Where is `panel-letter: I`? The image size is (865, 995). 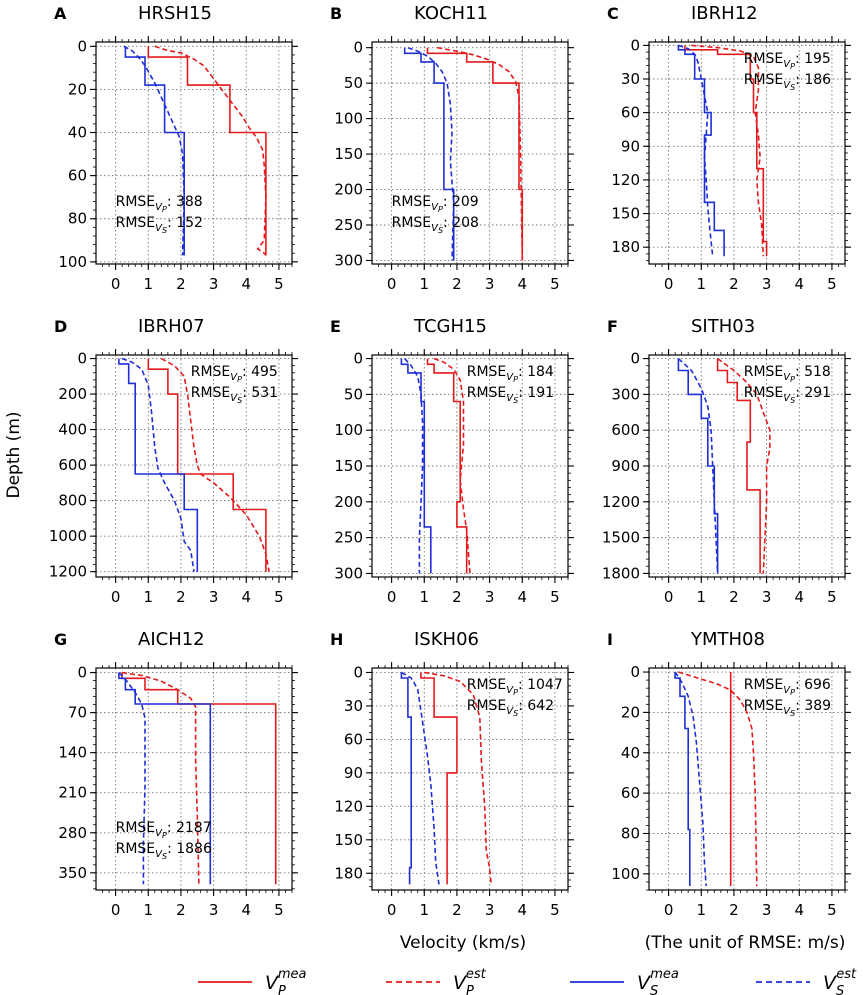
panel-letter: I is located at coordinates (610, 639).